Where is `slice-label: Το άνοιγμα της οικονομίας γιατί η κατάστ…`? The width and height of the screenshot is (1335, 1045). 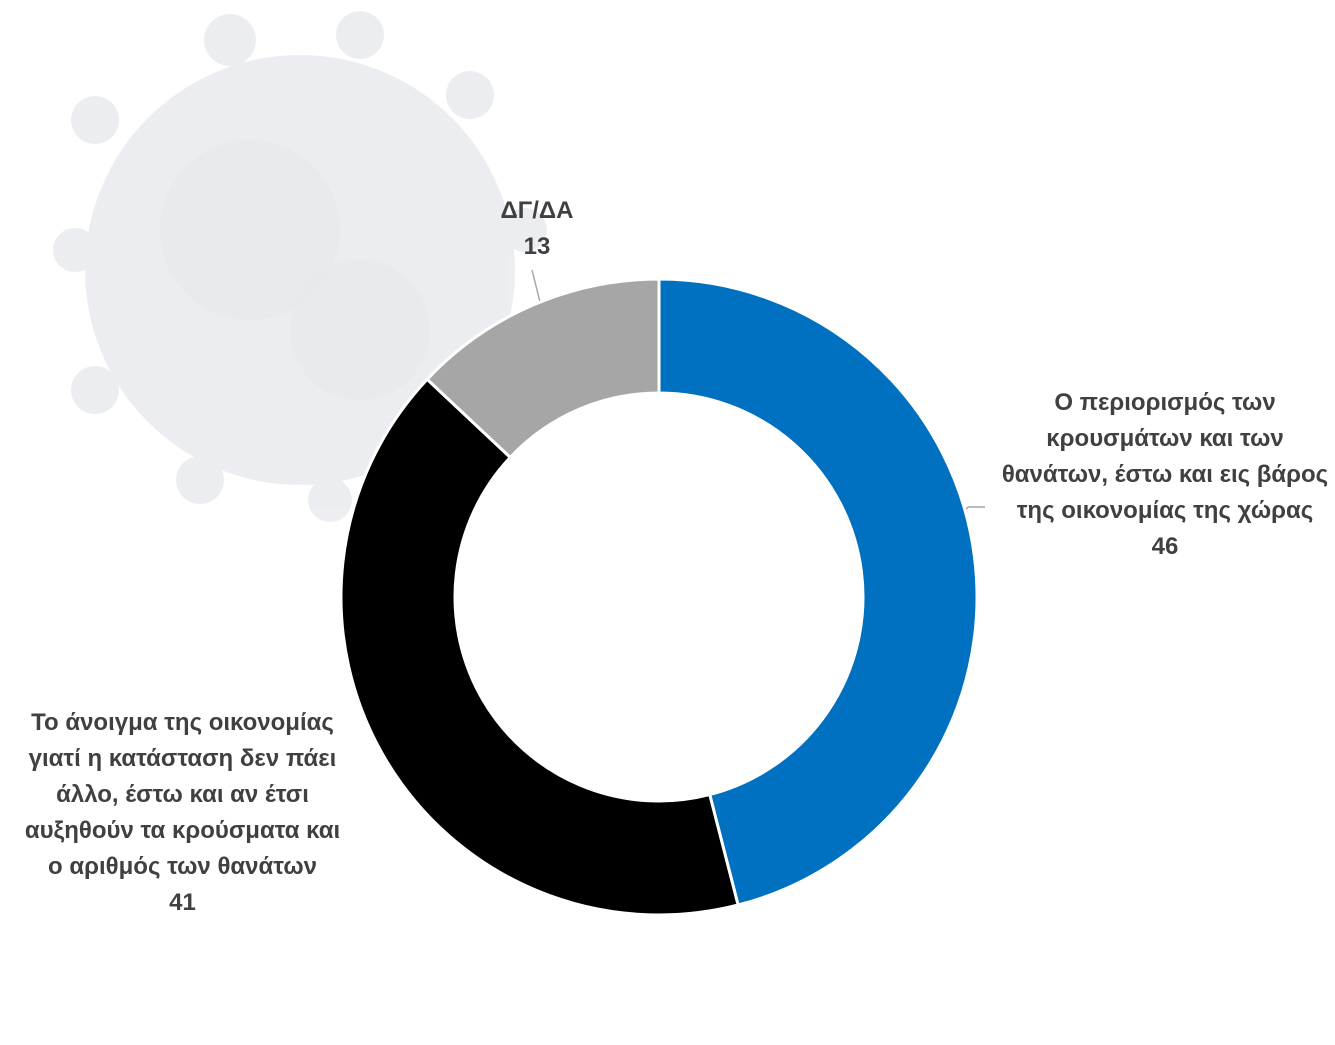
slice-label: Το άνοιγμα της οικονομίας γιατί η κατάστ… is located at coordinates (182, 813).